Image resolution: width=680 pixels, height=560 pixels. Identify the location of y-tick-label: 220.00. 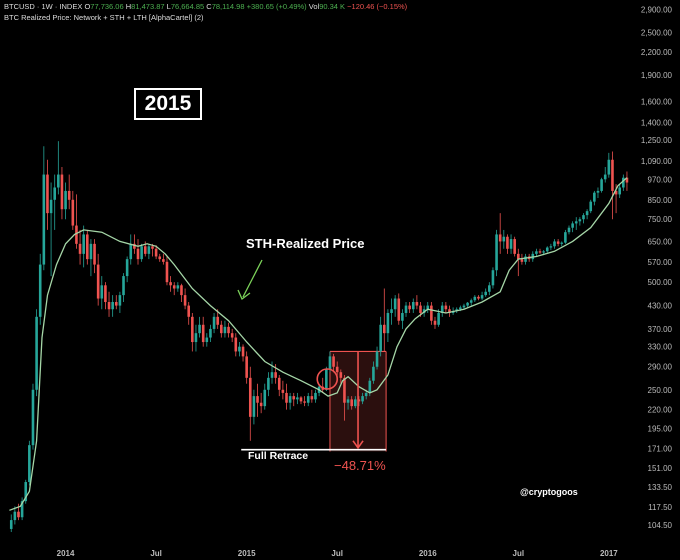
(660, 410).